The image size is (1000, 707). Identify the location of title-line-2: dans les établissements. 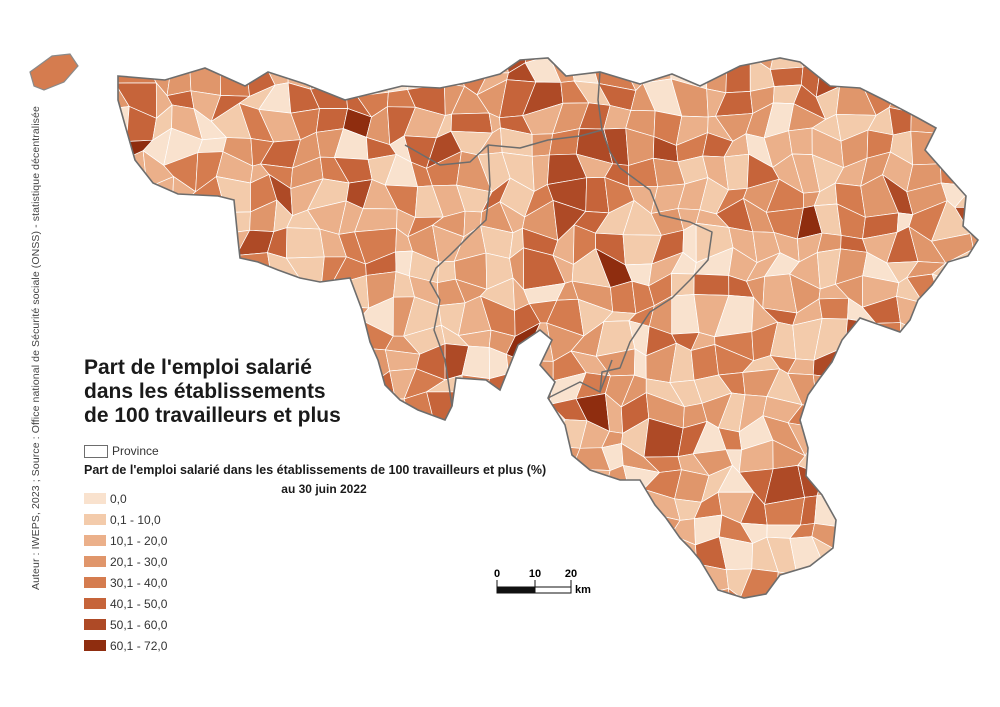
(205, 391).